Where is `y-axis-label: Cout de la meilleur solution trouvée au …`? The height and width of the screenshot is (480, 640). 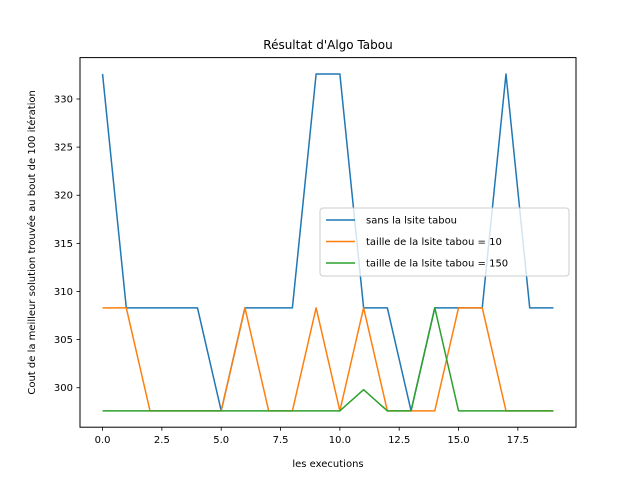 y-axis-label: Cout de la meilleur solution trouvée au … is located at coordinates (32, 242).